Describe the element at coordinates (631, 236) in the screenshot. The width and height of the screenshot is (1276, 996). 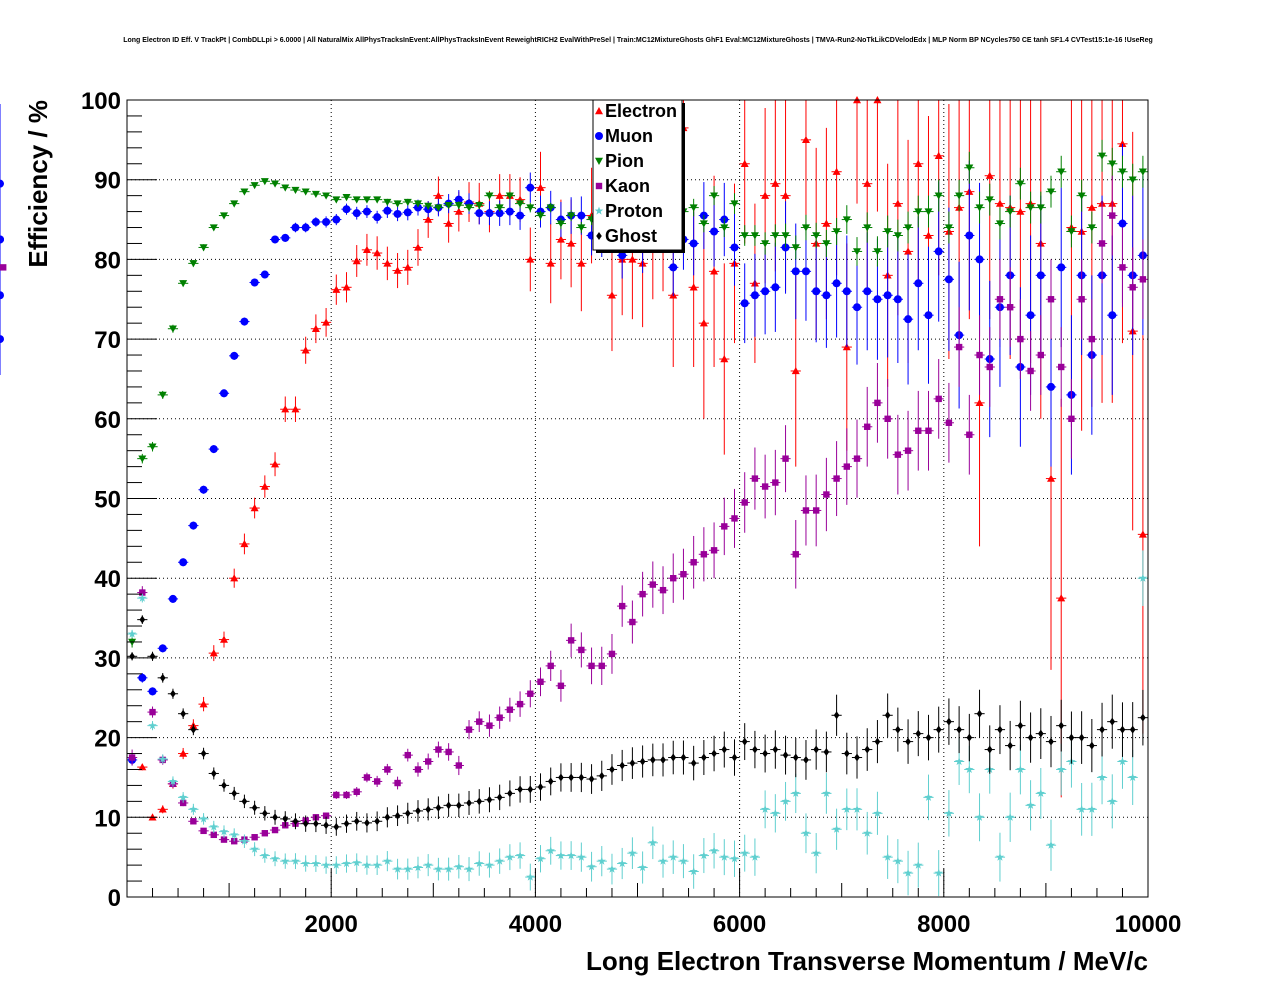
I see `legend-label-ghost: Ghost` at that location.